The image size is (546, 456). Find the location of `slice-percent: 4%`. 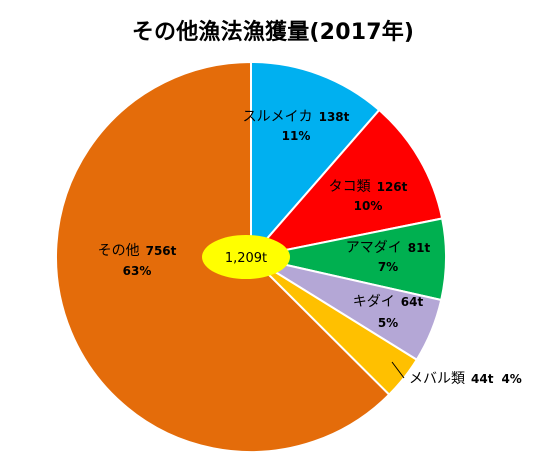

slice-percent: 4% is located at coordinates (511, 379).